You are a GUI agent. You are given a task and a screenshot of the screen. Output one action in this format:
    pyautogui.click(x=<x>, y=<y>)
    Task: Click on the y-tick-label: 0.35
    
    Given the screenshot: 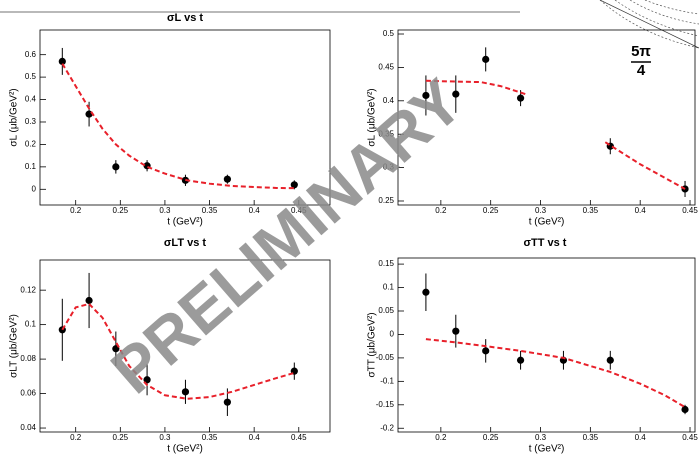 What is the action you would take?
    pyautogui.click(x=386, y=133)
    